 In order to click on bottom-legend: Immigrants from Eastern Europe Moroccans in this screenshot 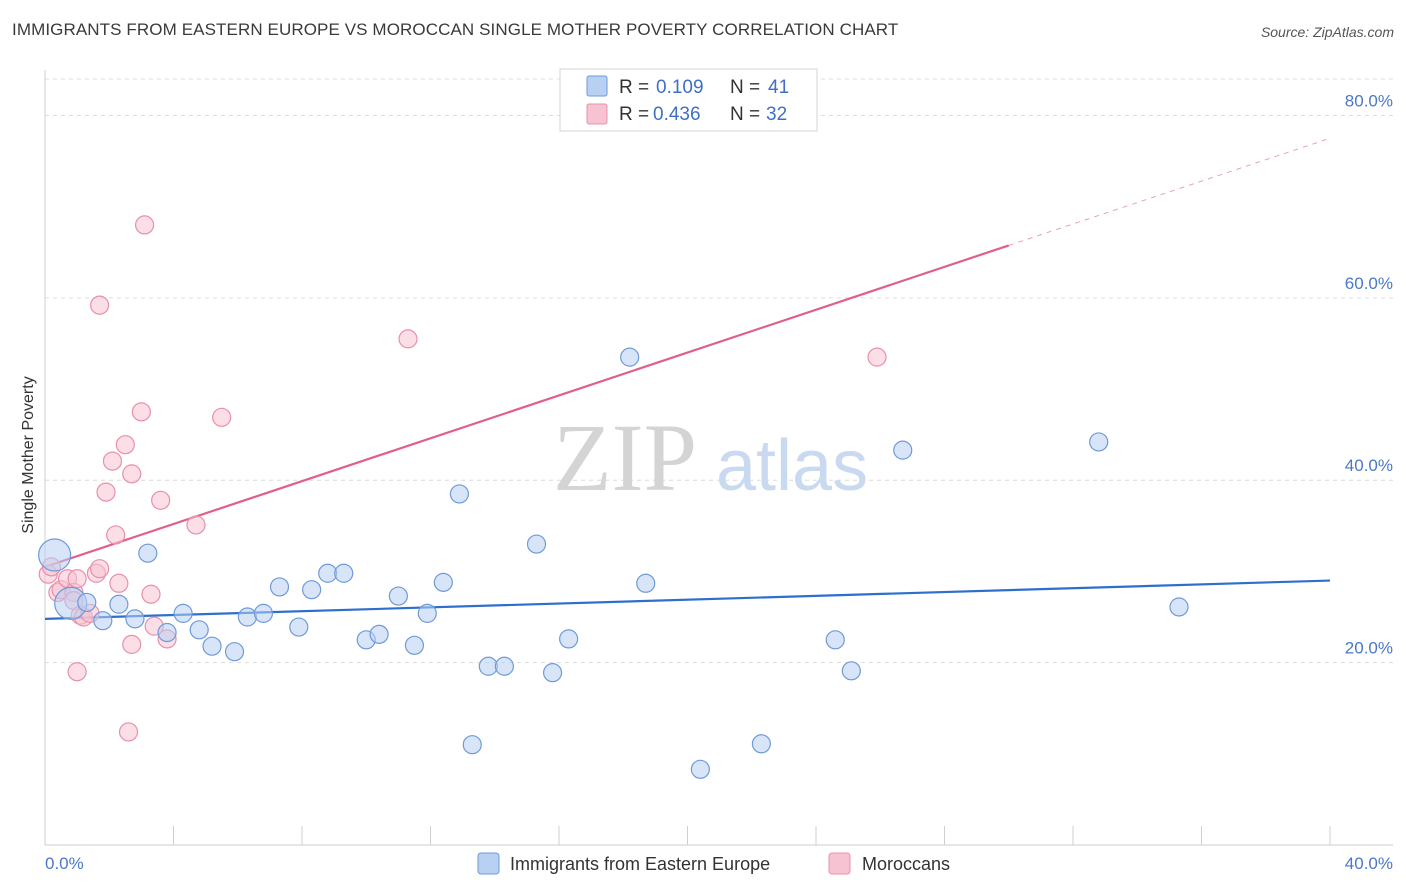, I will do `click(713, 863)`.